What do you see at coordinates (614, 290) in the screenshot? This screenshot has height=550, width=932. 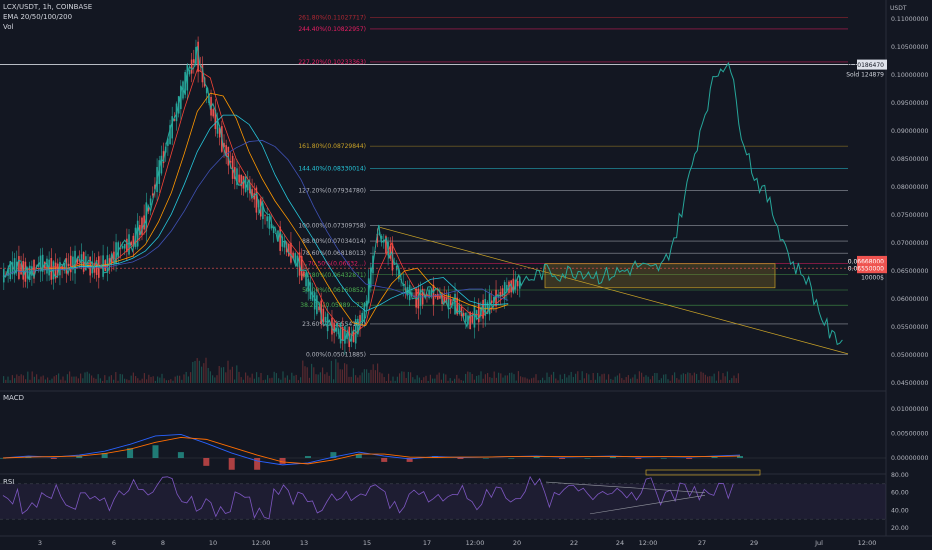 I see `descending-trendline` at bounding box center [614, 290].